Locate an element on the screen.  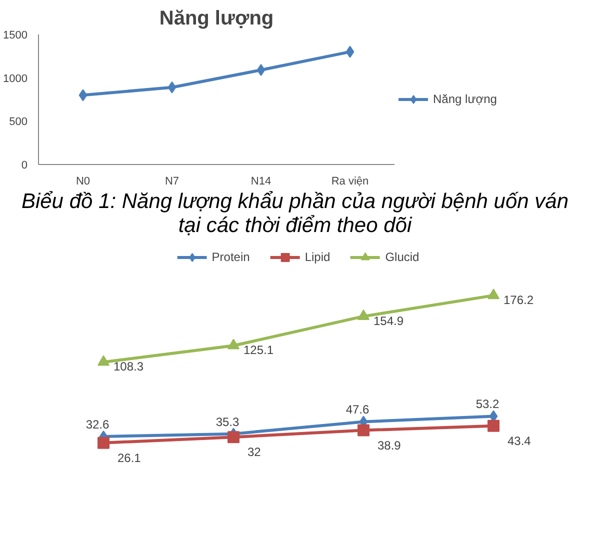
data-label: 154.9 is located at coordinates (389, 321).